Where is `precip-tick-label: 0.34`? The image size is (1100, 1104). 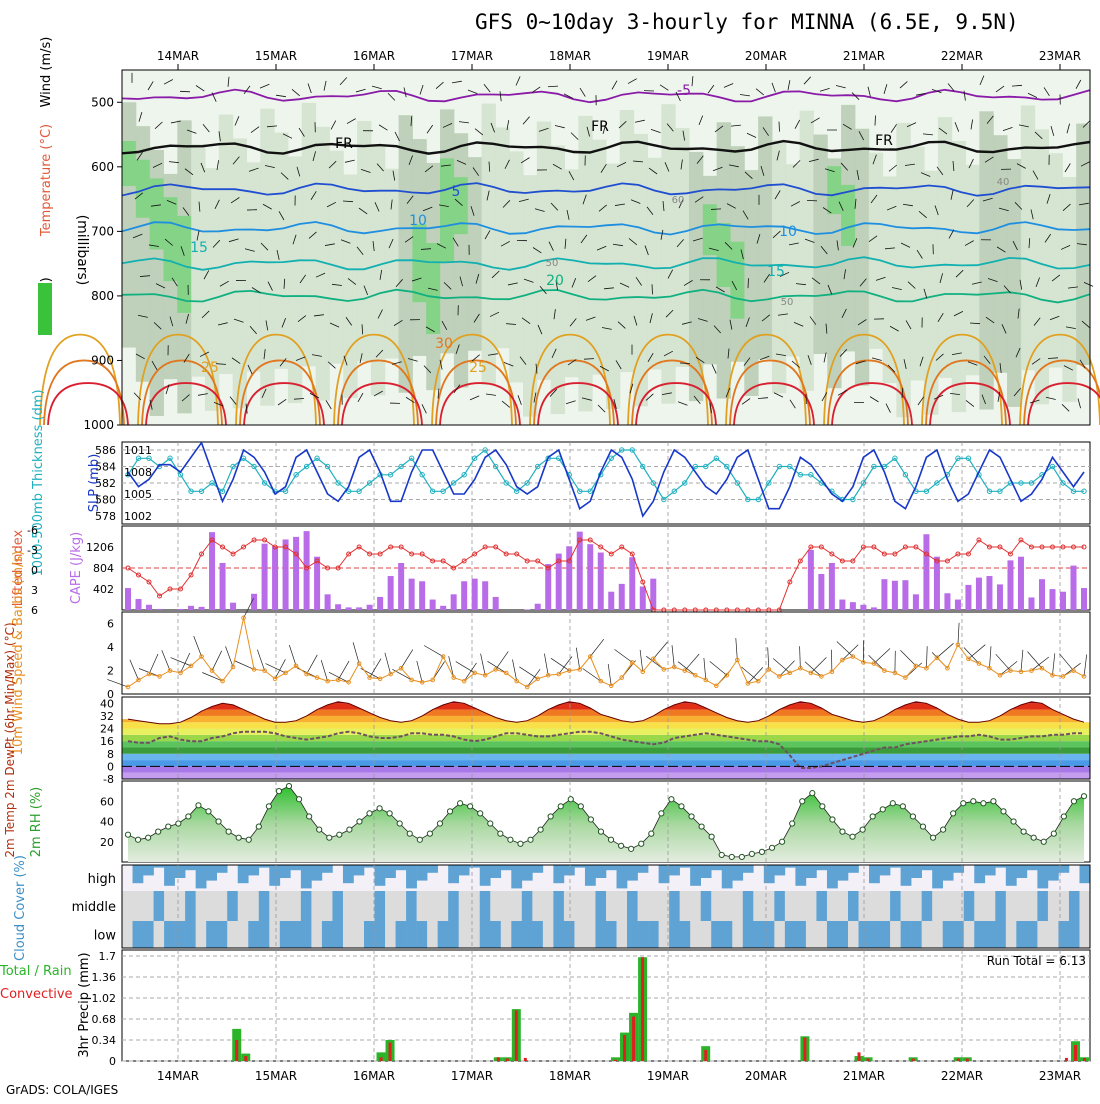 precip-tick-label: 0.34 is located at coordinates (104, 1040).